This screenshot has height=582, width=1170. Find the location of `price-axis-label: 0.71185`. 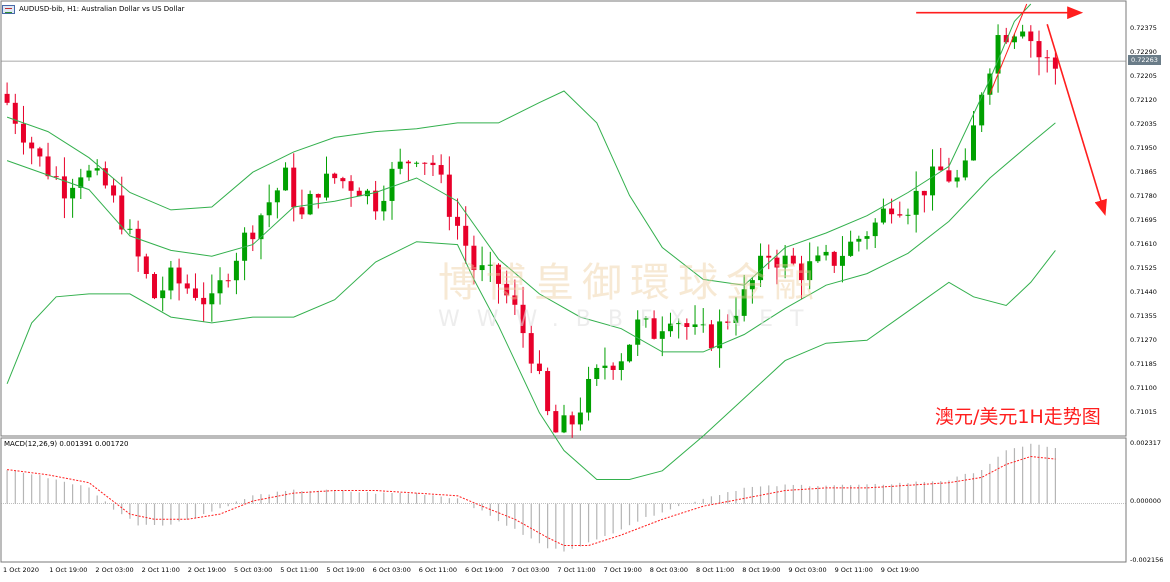

price-axis-label: 0.71185 is located at coordinates (1143, 364).